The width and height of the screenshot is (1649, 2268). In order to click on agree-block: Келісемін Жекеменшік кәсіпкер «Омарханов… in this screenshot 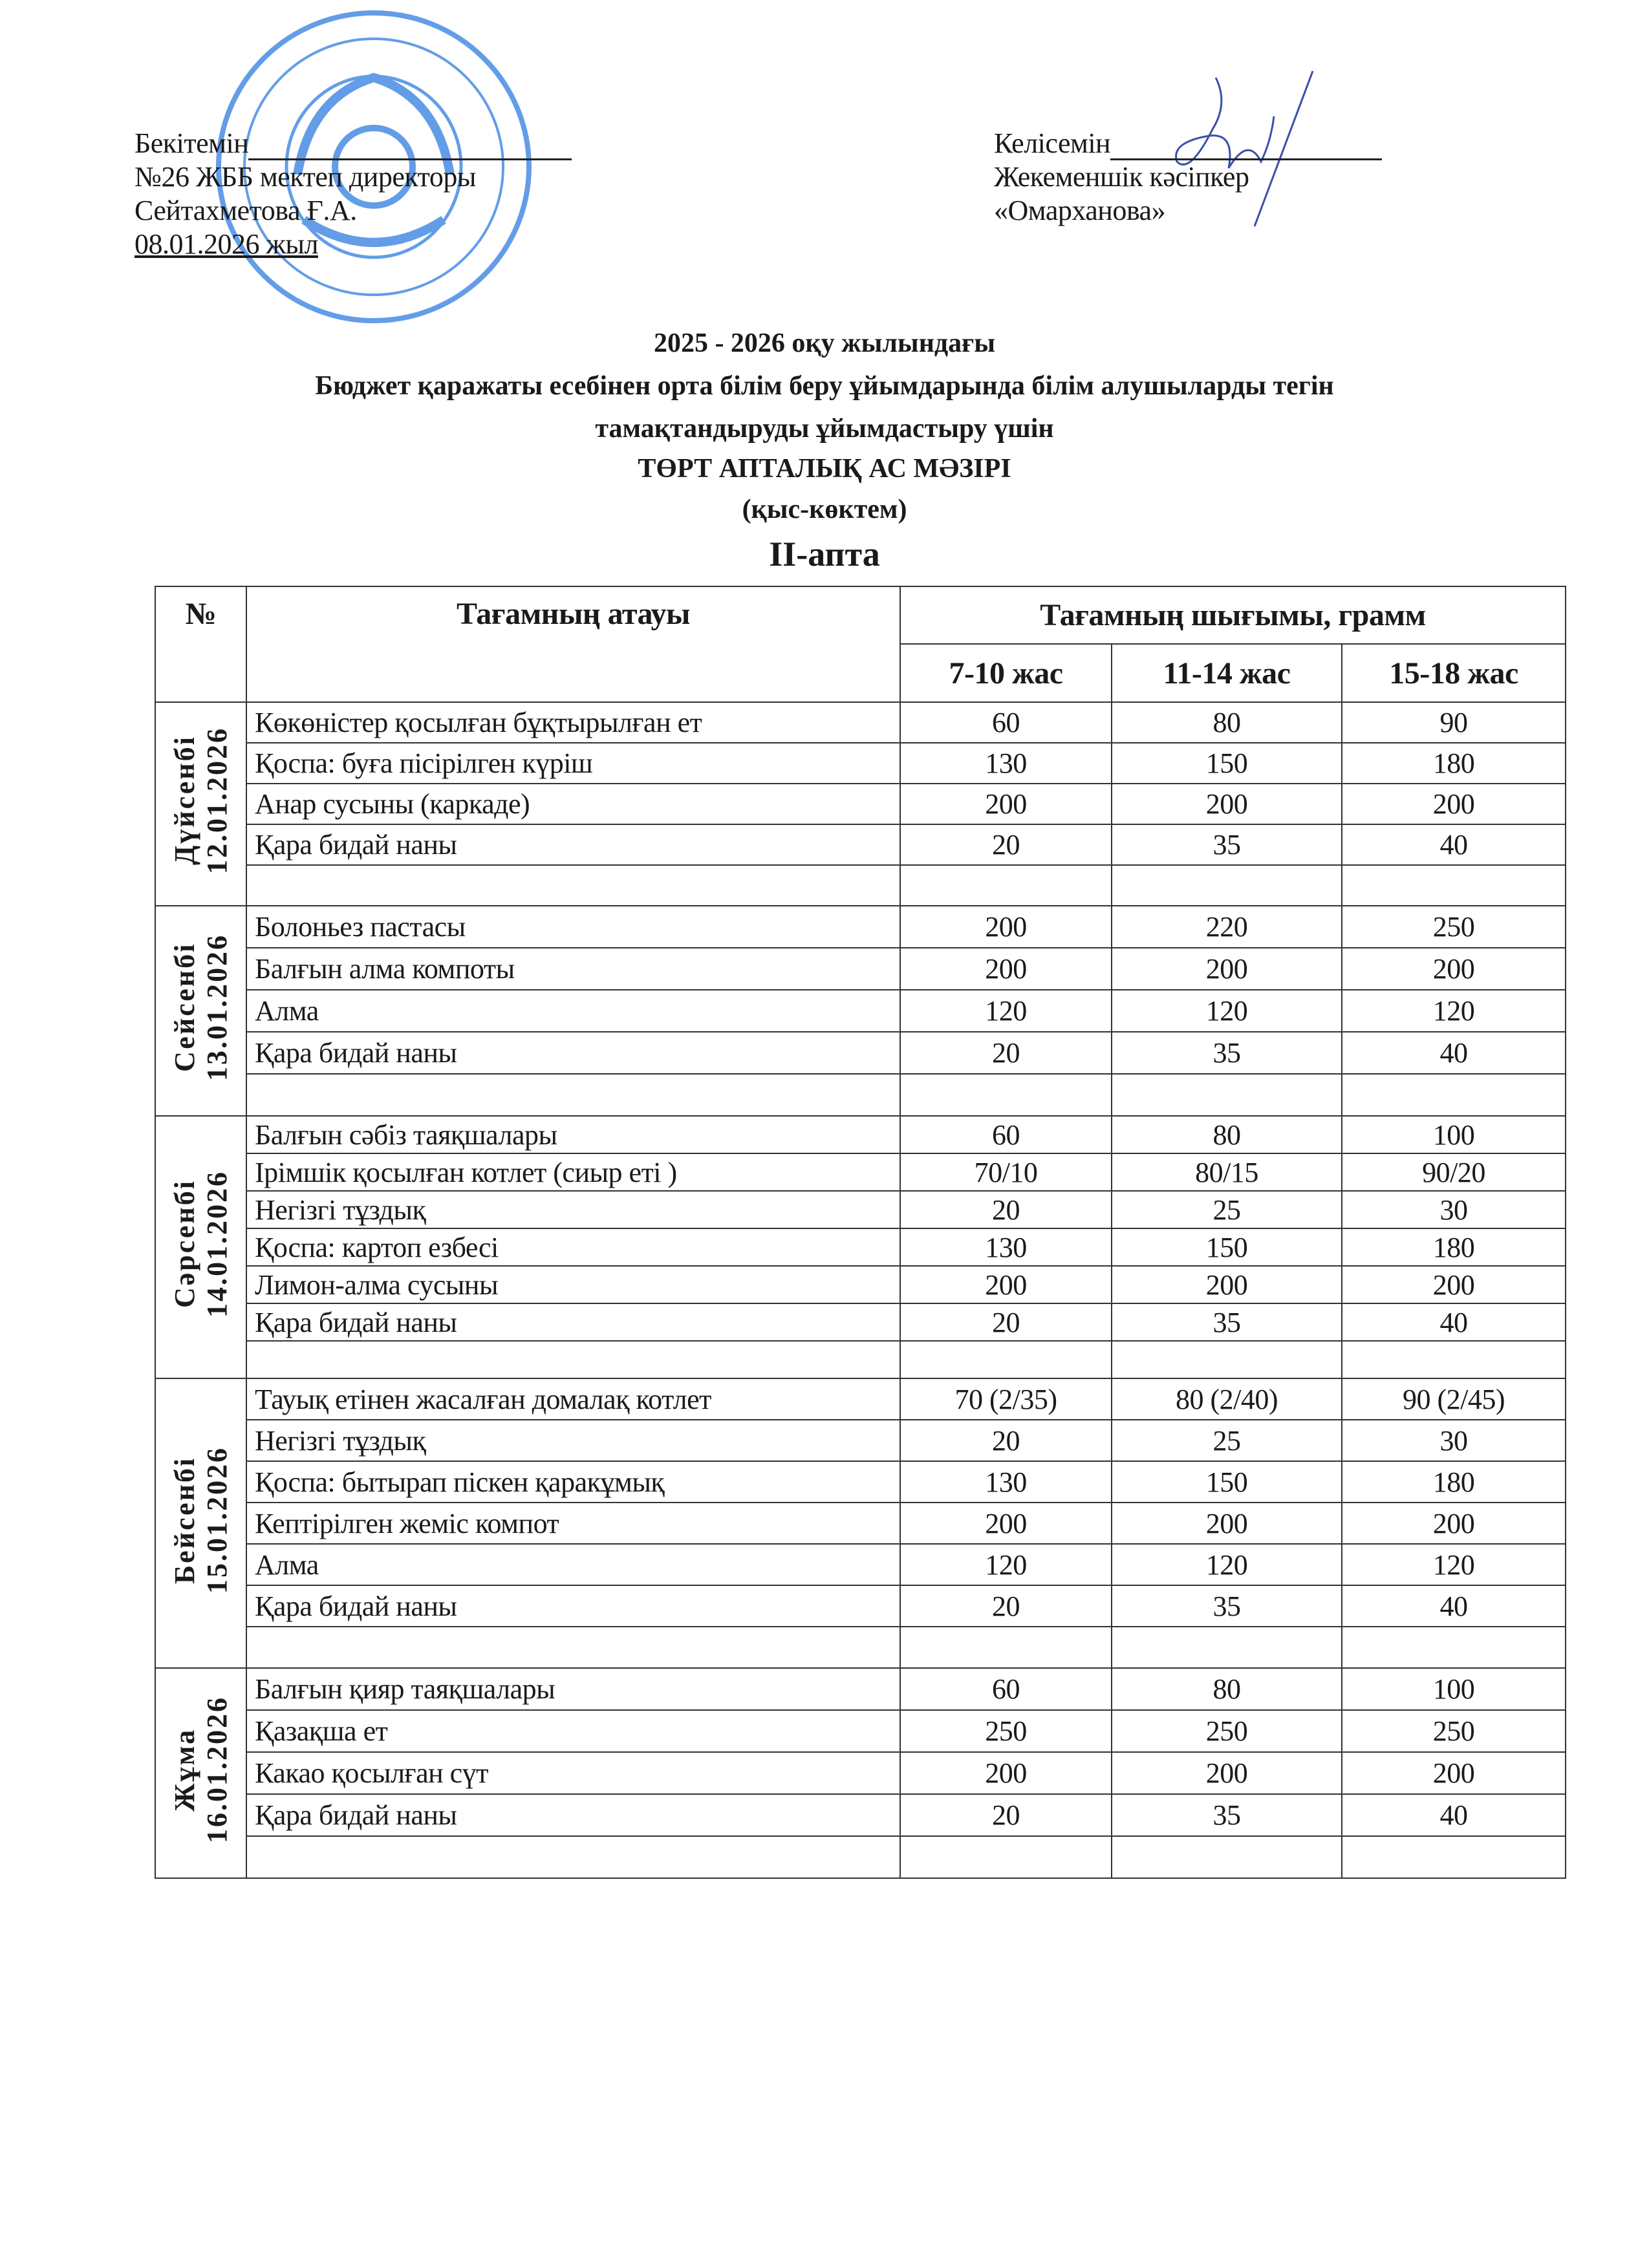, I will do `click(1188, 177)`.